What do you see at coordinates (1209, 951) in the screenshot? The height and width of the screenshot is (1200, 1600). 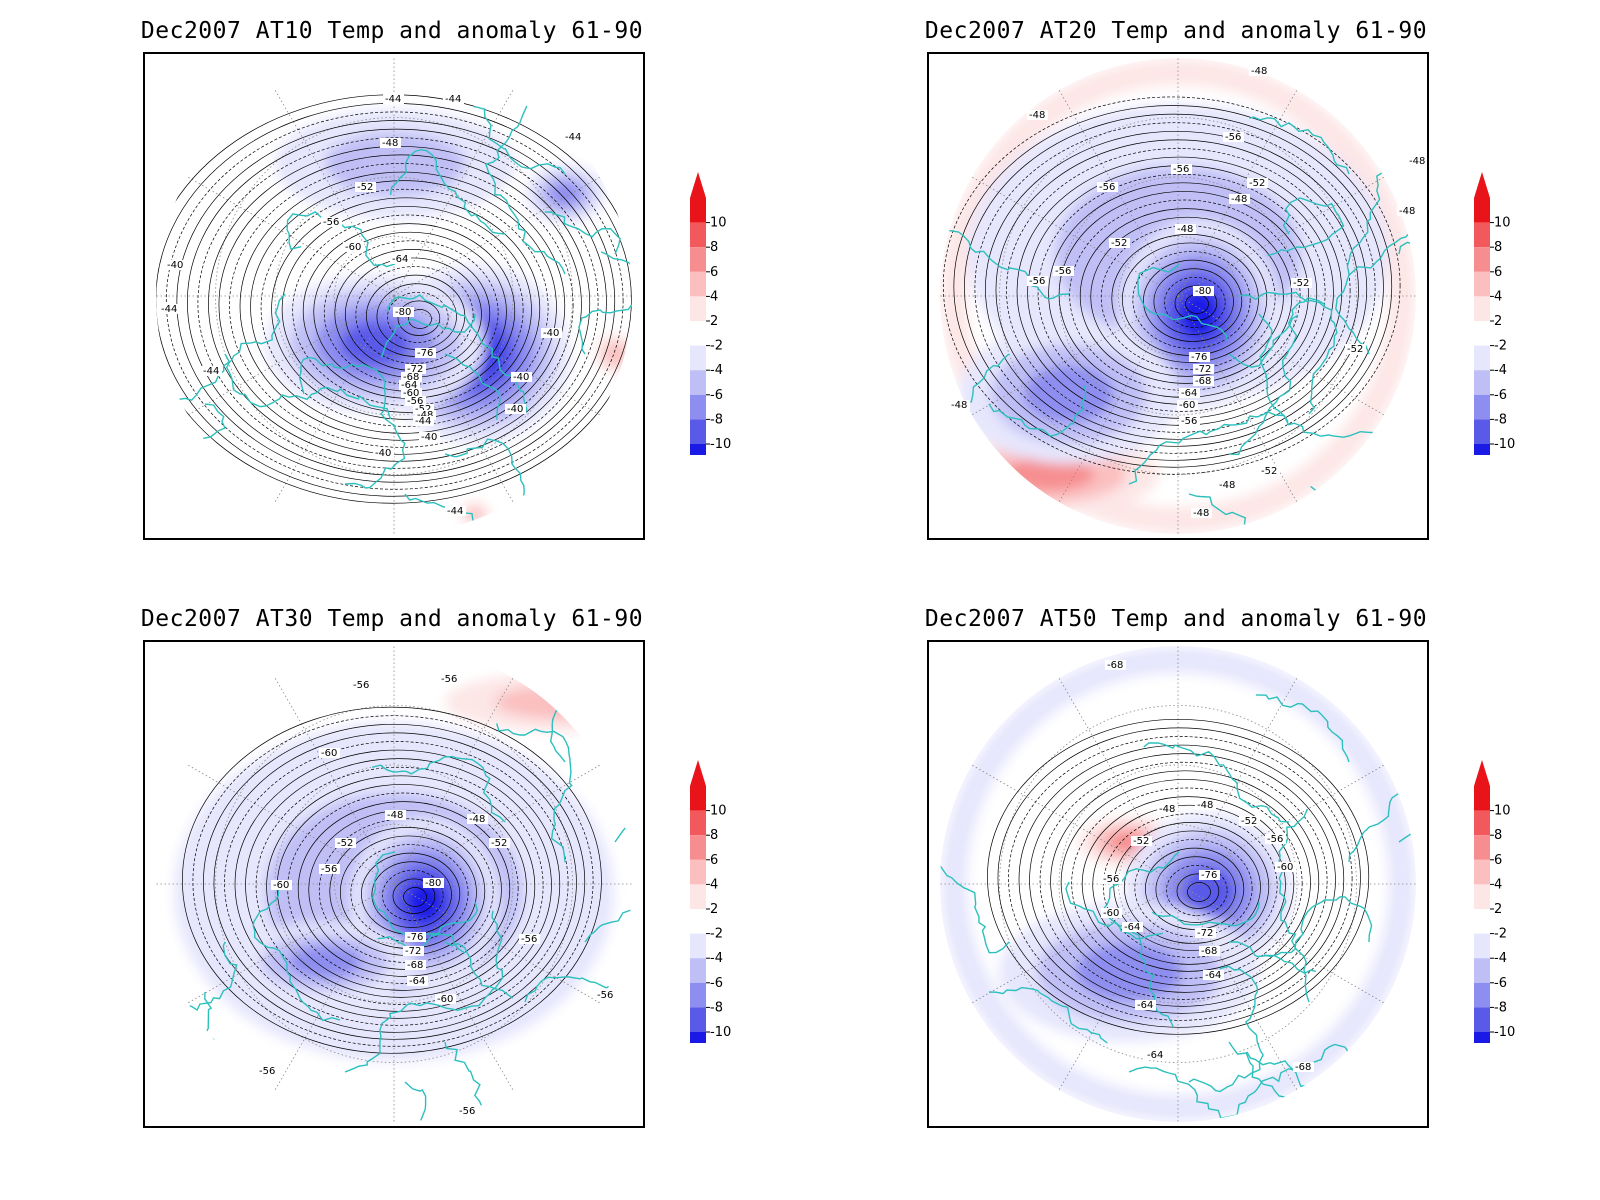 I see `contour-label: -68` at bounding box center [1209, 951].